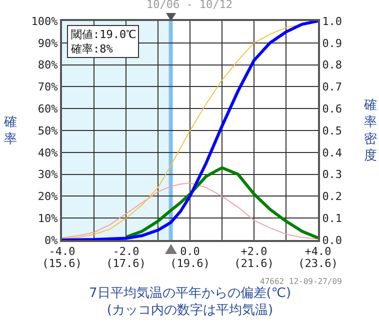 This screenshot has width=379, height=328. I want to click on x2-tick-label: (15.6), so click(62, 263).